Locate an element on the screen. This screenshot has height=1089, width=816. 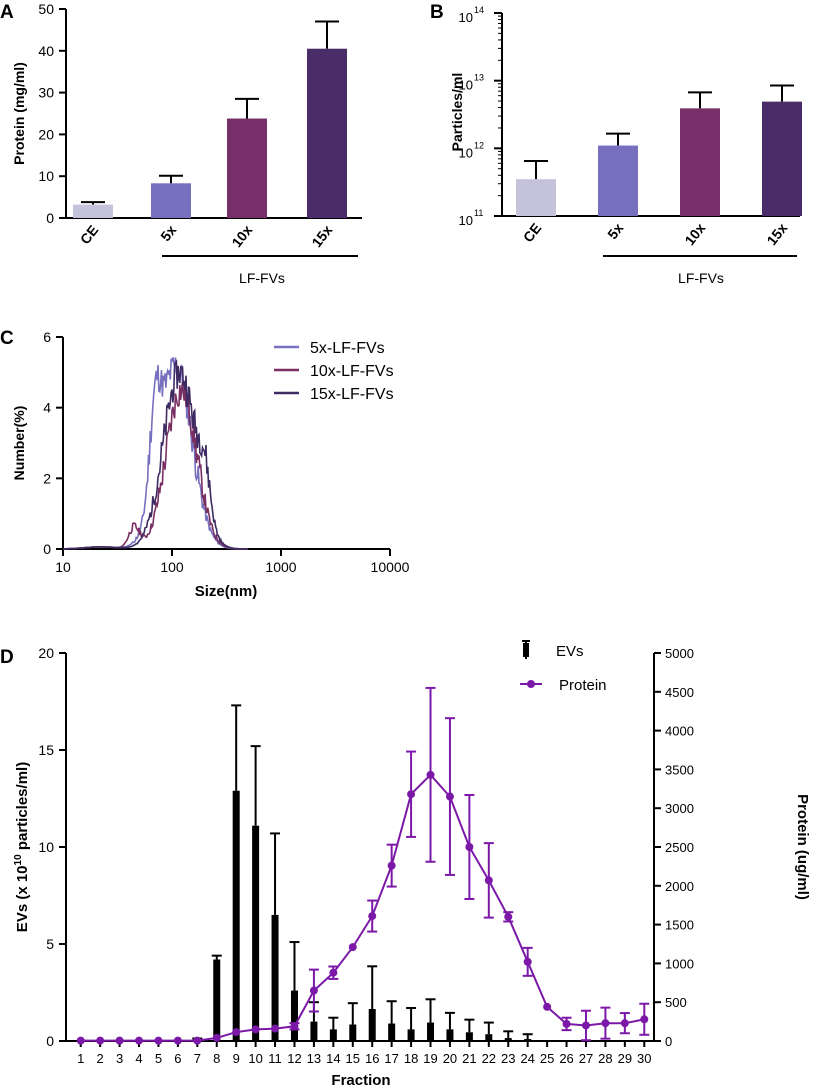
panel-d-y-tick-label: 5 is located at coordinates (50, 944).